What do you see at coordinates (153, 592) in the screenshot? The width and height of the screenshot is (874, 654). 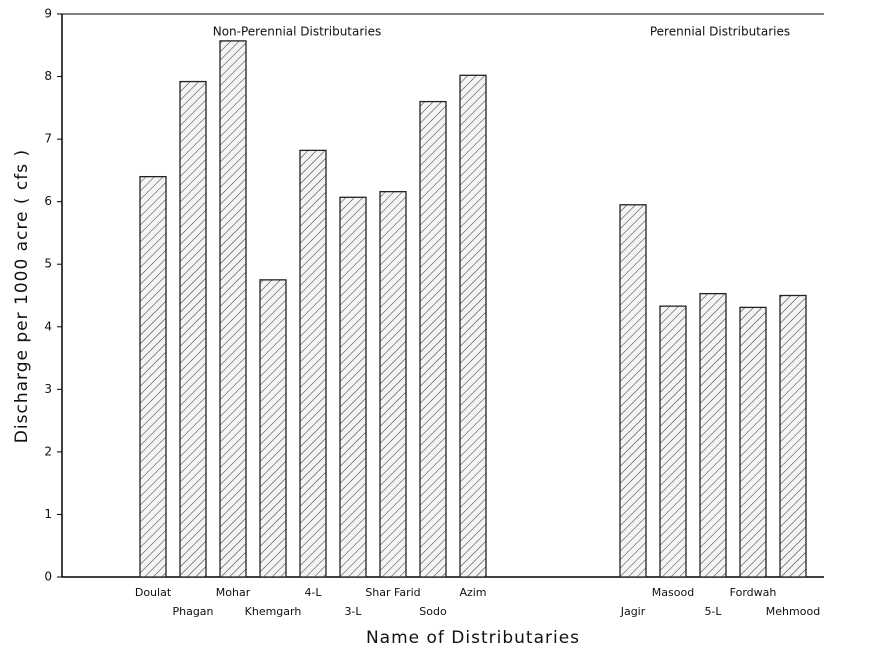 I see `x-tick-label: Doulat` at bounding box center [153, 592].